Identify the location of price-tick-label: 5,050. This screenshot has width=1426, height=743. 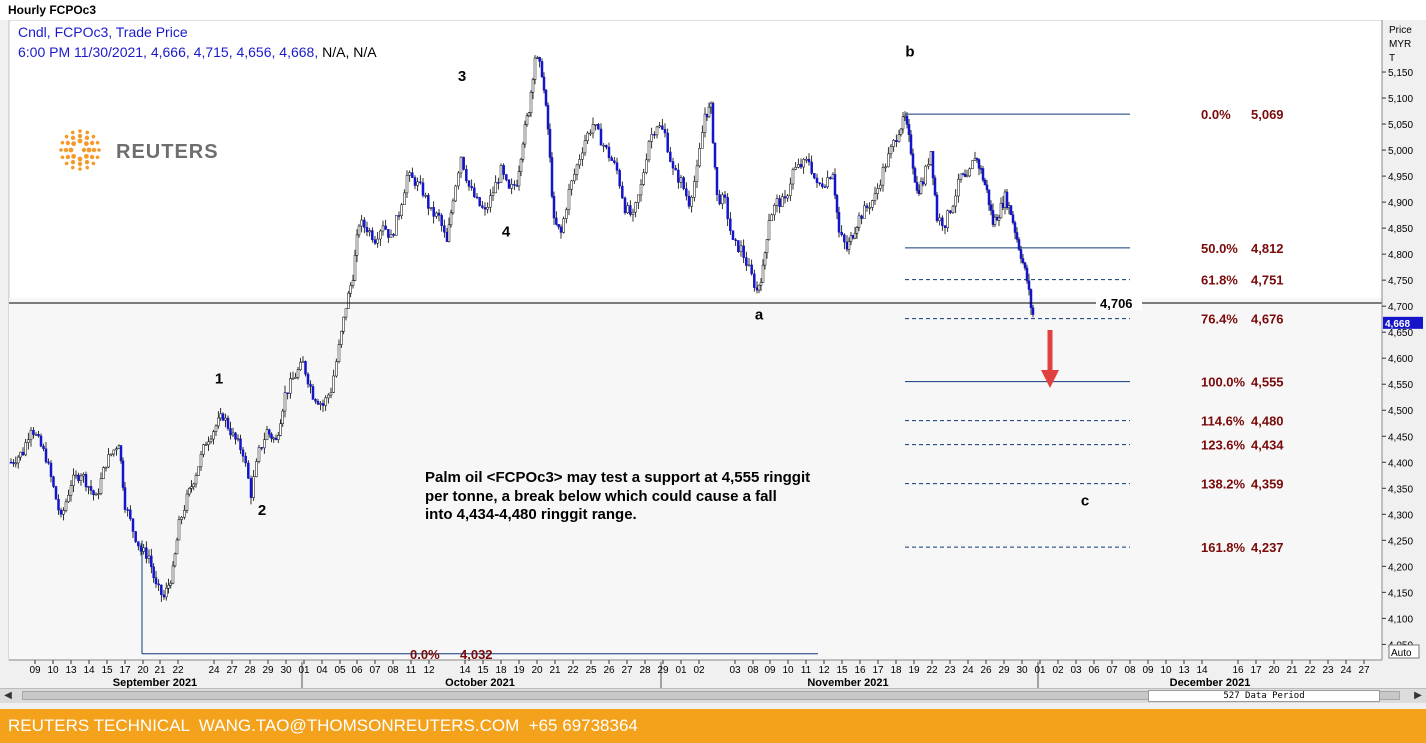
(1400, 125).